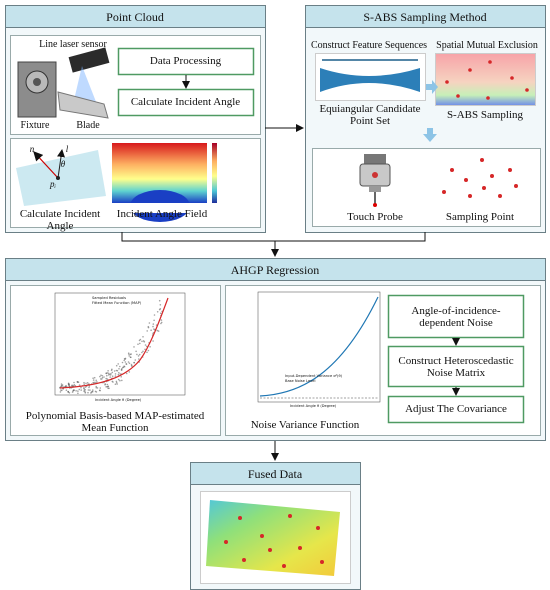  I want to click on fused-data-panel, so click(275, 526).